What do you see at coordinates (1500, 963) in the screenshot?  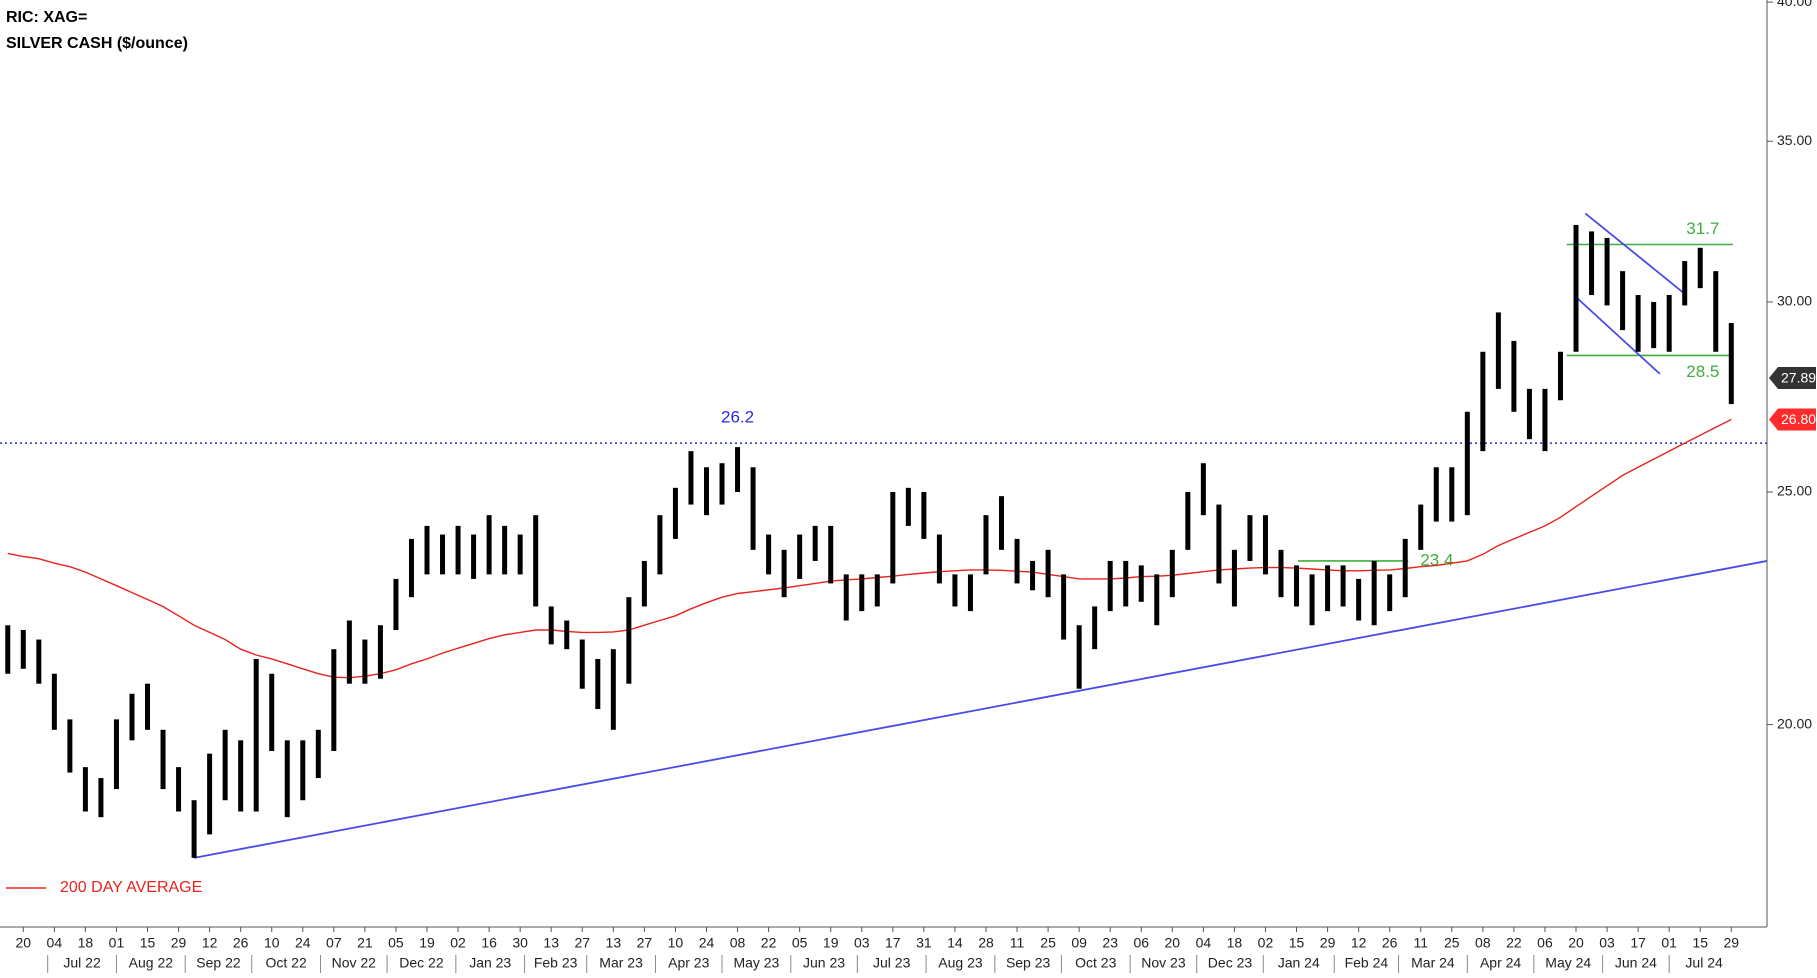 I see `month-label: Apr 24` at bounding box center [1500, 963].